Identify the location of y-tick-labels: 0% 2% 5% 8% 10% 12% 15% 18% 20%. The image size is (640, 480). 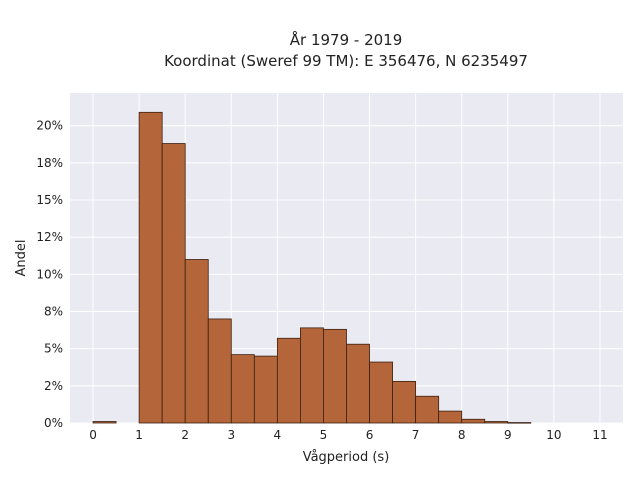
(49, 274).